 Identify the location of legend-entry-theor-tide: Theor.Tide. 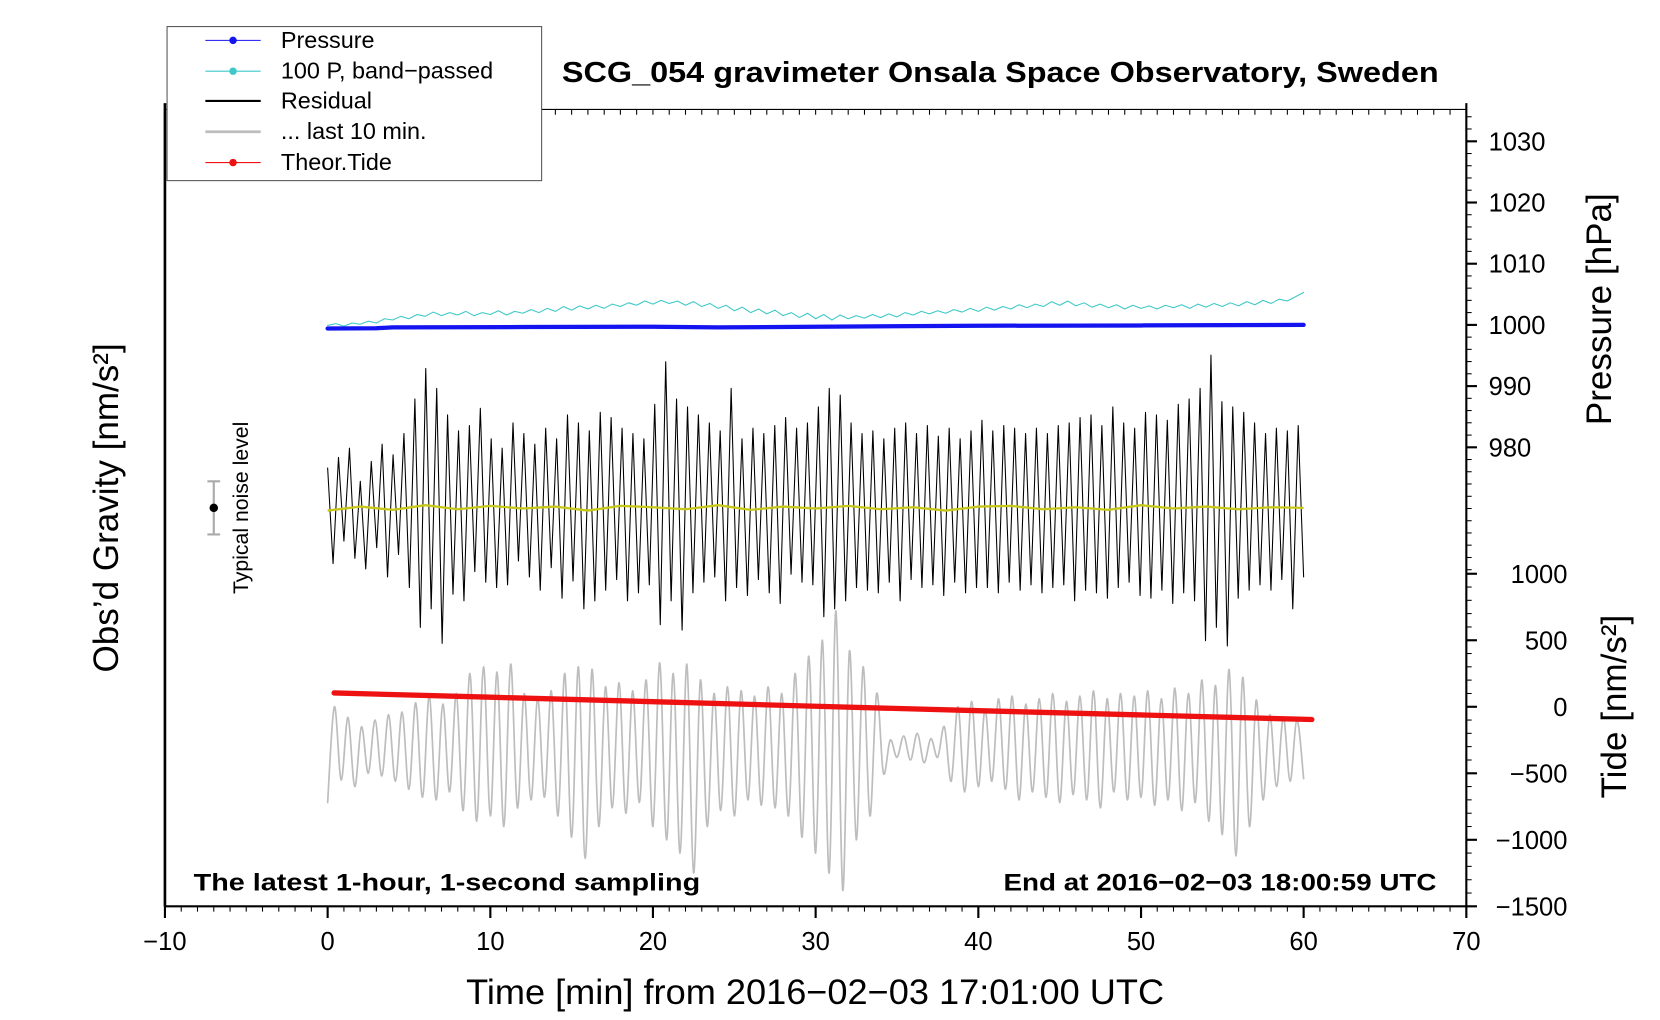
(298, 162).